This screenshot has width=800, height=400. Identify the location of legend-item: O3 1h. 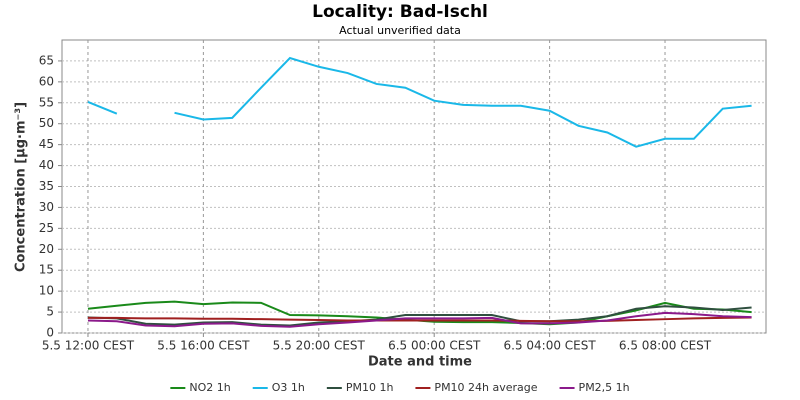
(278, 387).